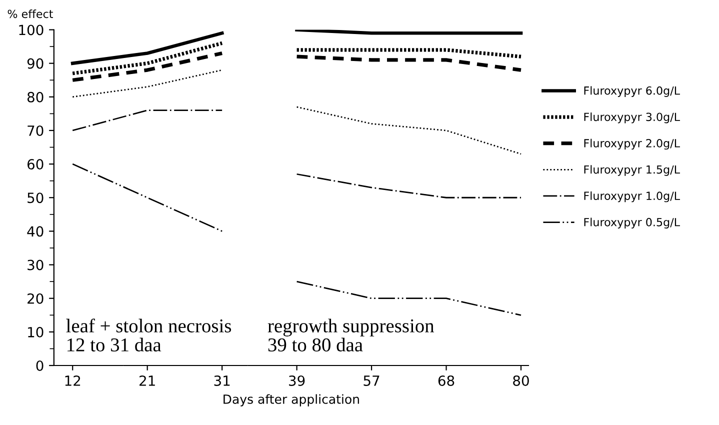  I want to click on legend-label: Fluroxypyr 1.5g/L, so click(632, 170).